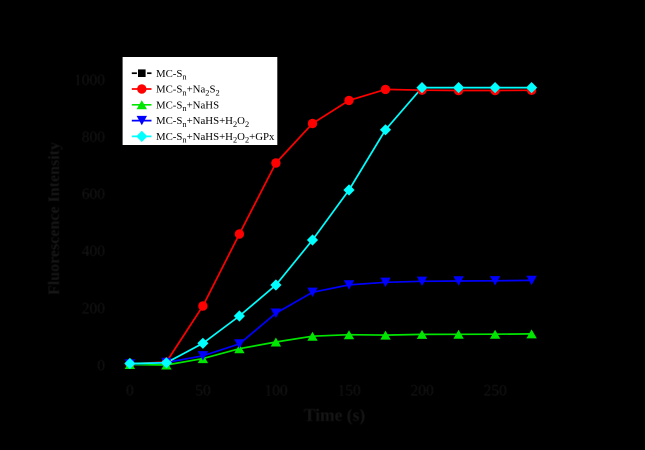 This screenshot has height=450, width=645. I want to click on svg-text: Time (s), so click(335, 415).